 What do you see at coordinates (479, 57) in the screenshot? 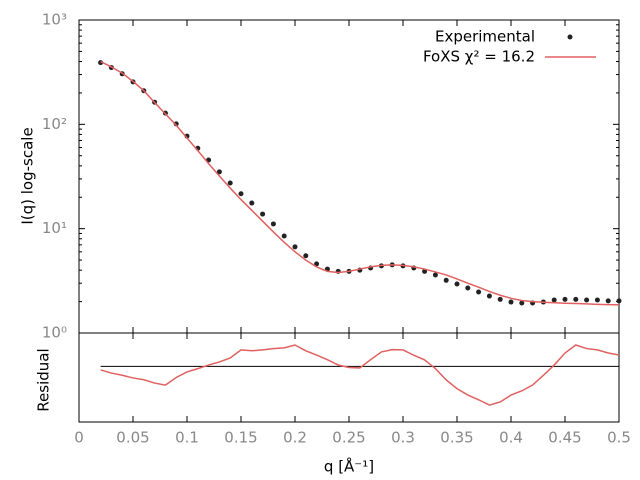
I see `legend-label: FoXS χ² = 16.2` at bounding box center [479, 57].